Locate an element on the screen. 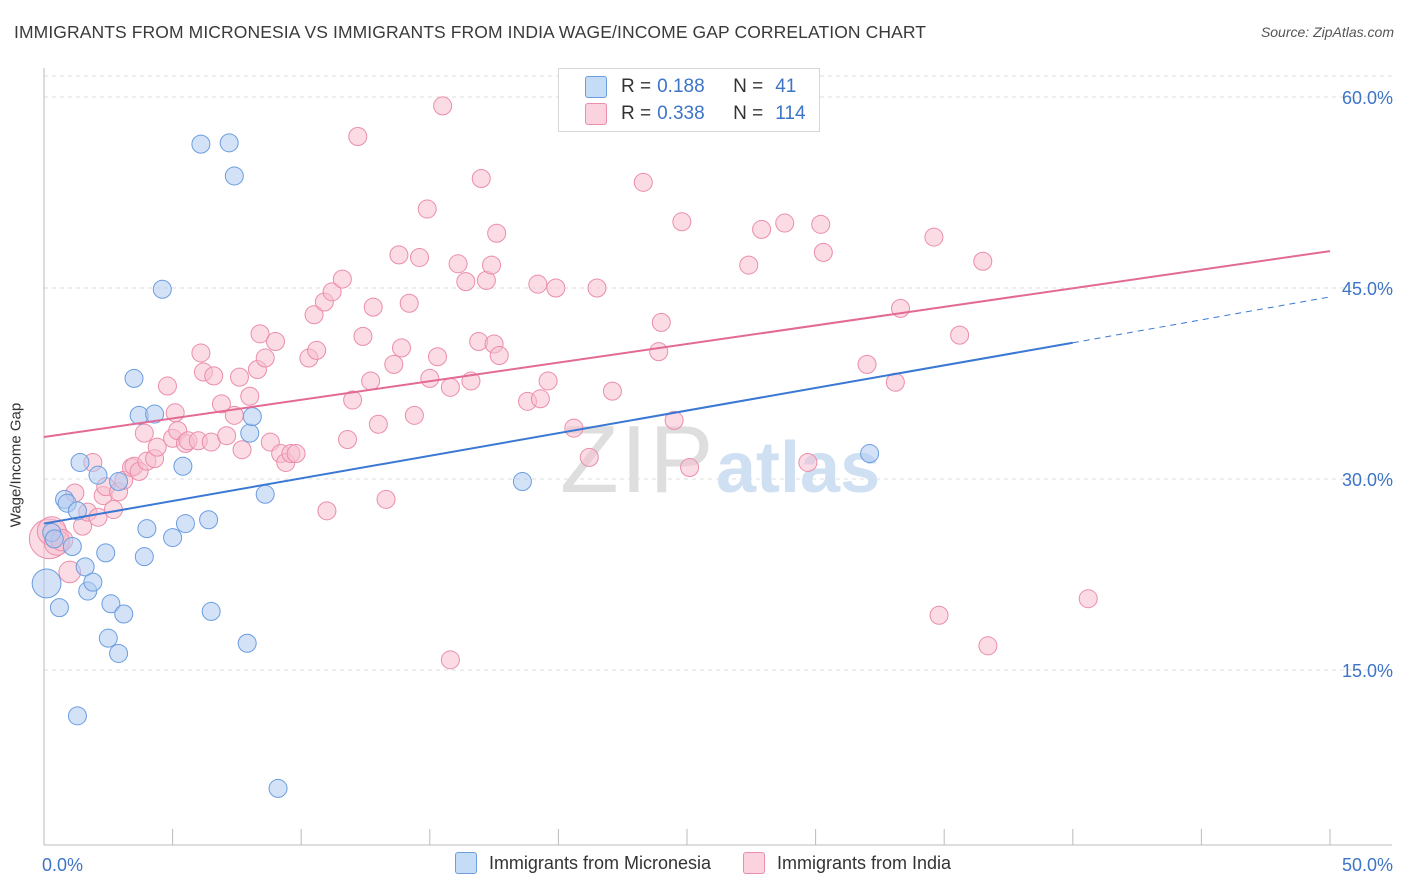 This screenshot has height=892, width=1406. legend-n-value: 114 is located at coordinates (790, 113).